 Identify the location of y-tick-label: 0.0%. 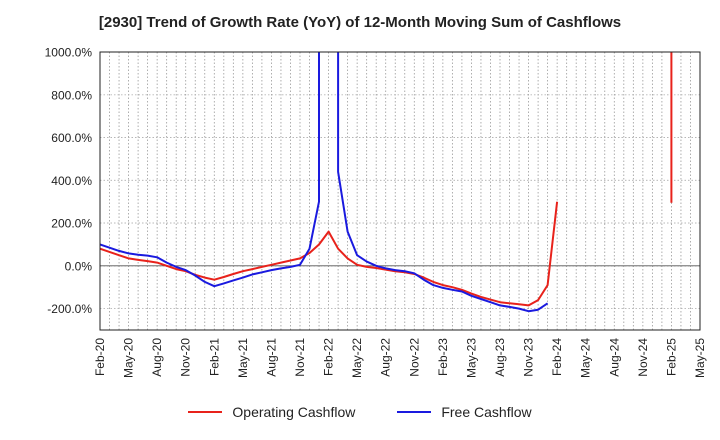
(79, 266).